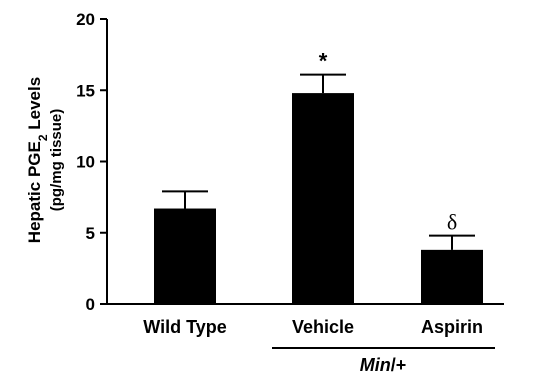 The image size is (533, 375). Describe the element at coordinates (34, 106) in the screenshot. I see `y-axis-title-suffix: Levels` at that location.